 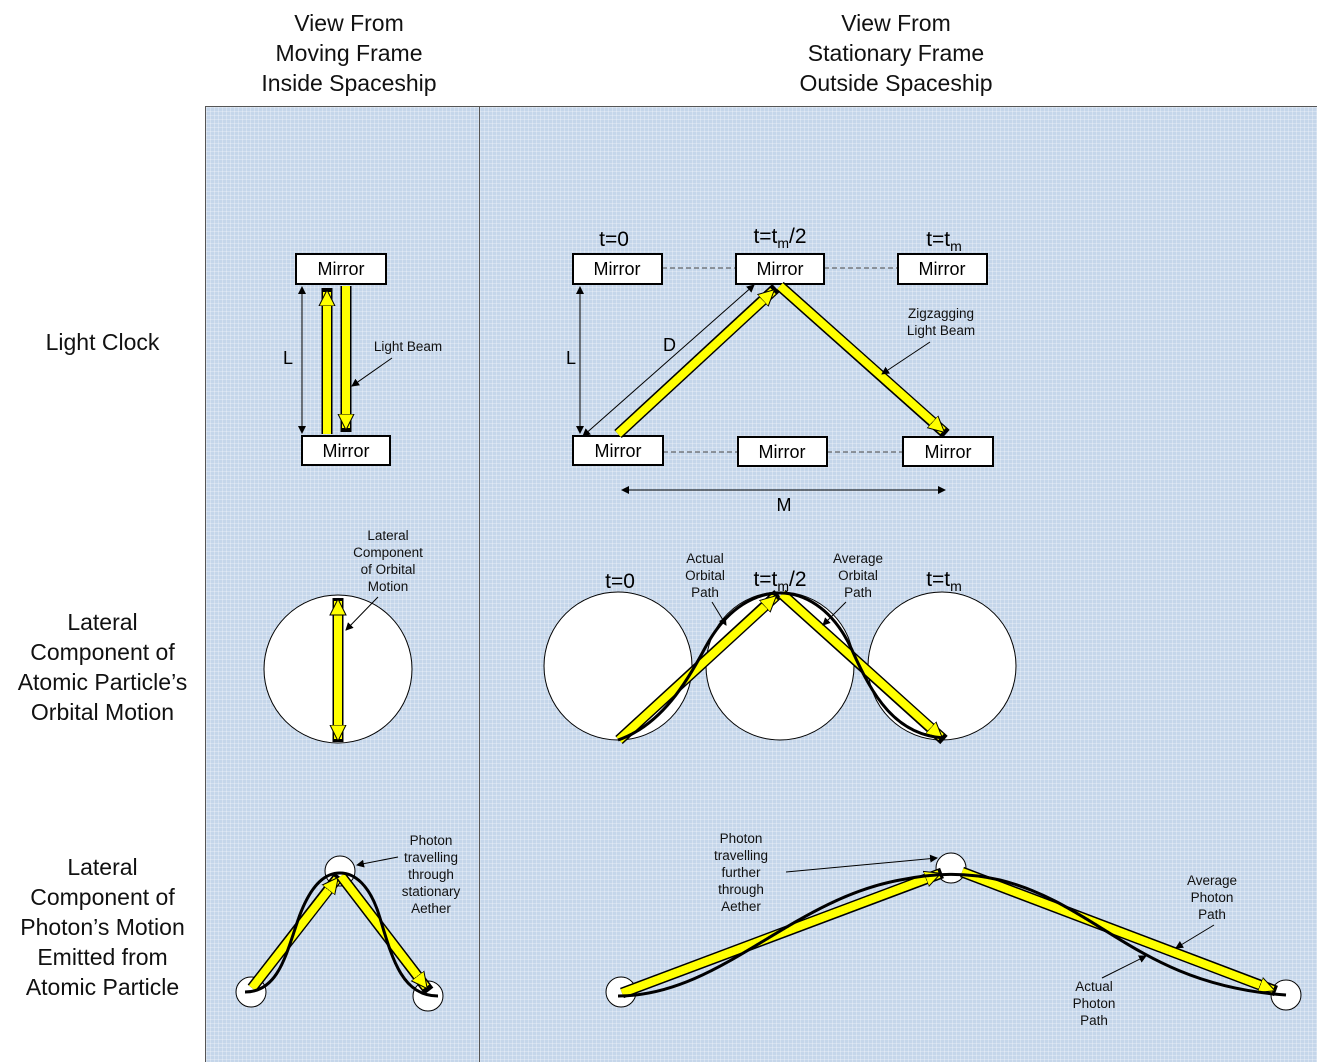 What do you see at coordinates (387, 535) in the screenshot?
I see `lateral-label-line: Lateral` at bounding box center [387, 535].